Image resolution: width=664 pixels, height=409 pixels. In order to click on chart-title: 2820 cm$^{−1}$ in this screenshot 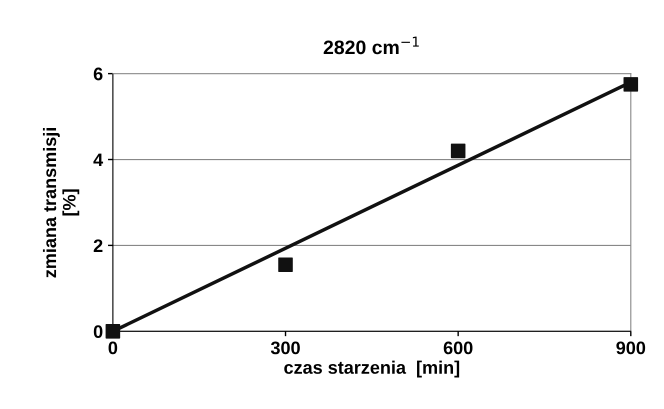, I will do `click(371, 45)`.